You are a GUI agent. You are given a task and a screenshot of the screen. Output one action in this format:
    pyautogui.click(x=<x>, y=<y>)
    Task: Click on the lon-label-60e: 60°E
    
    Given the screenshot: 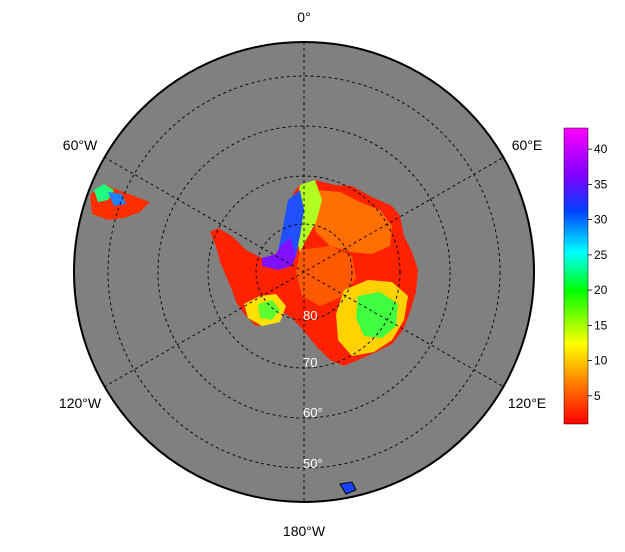 What is the action you would take?
    pyautogui.click(x=527, y=145)
    